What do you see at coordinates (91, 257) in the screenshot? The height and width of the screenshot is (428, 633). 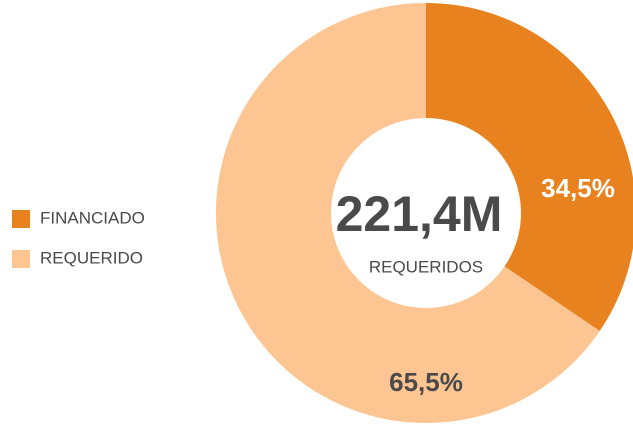 I see `legend-label: REQUERIDO` at bounding box center [91, 257].